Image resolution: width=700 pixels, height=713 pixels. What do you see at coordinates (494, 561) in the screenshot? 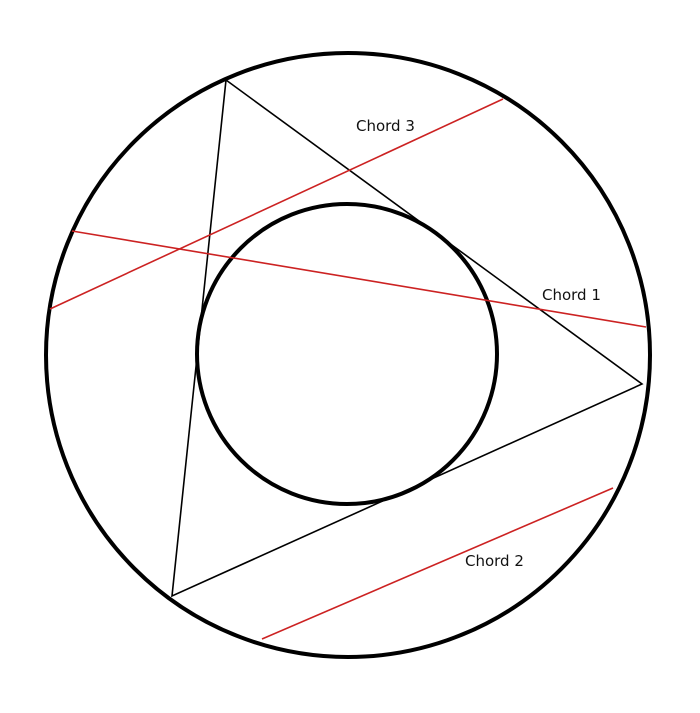
I see `chord-2-label: Chord 2` at bounding box center [494, 561].